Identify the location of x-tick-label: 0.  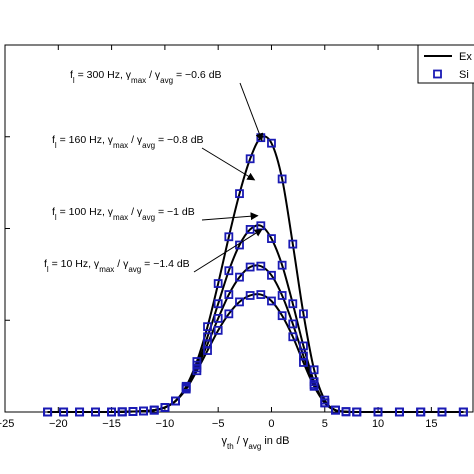
(271, 424).